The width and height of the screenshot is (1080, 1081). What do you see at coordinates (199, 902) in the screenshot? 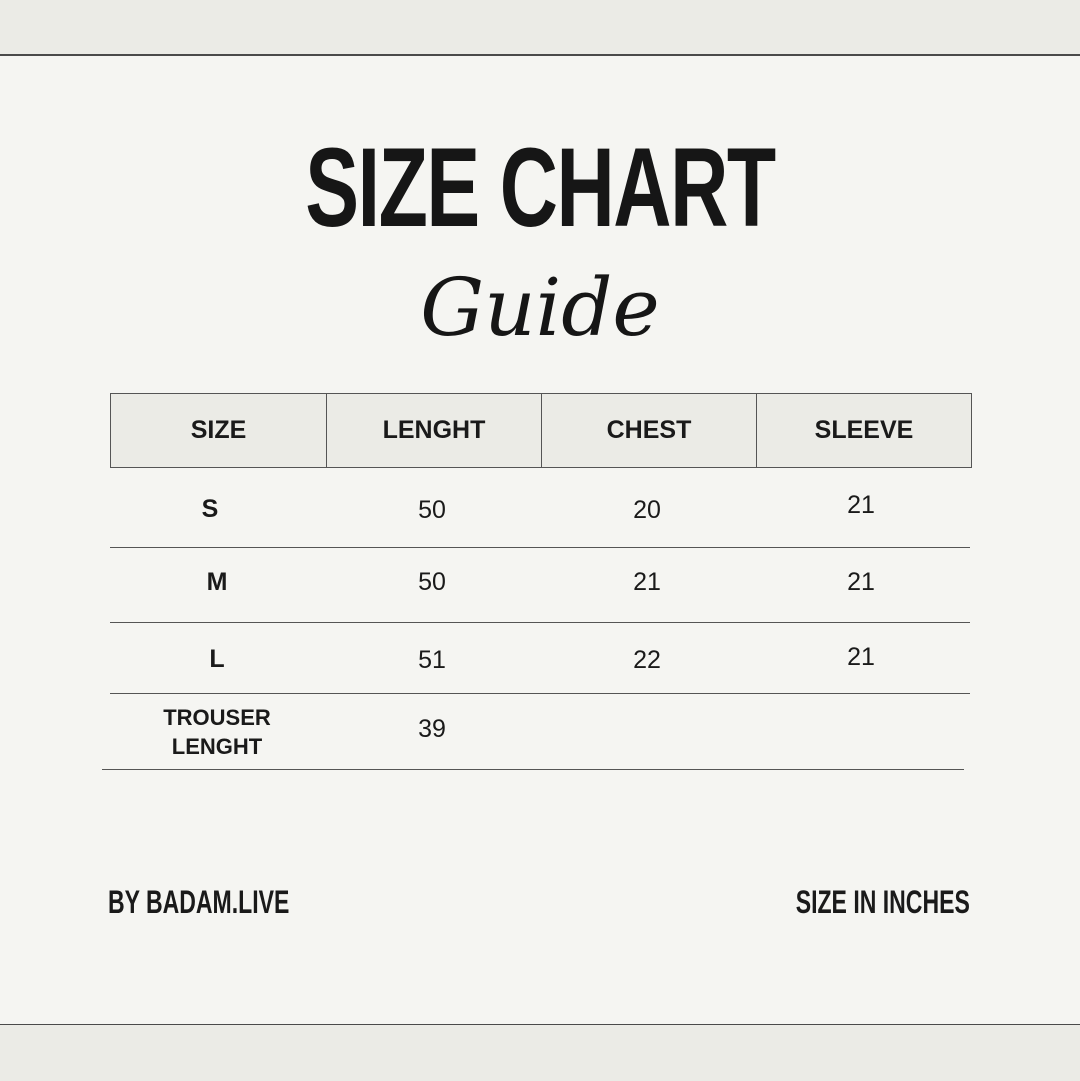
I see `brand-label: BY BADAM.LIVE` at bounding box center [199, 902].